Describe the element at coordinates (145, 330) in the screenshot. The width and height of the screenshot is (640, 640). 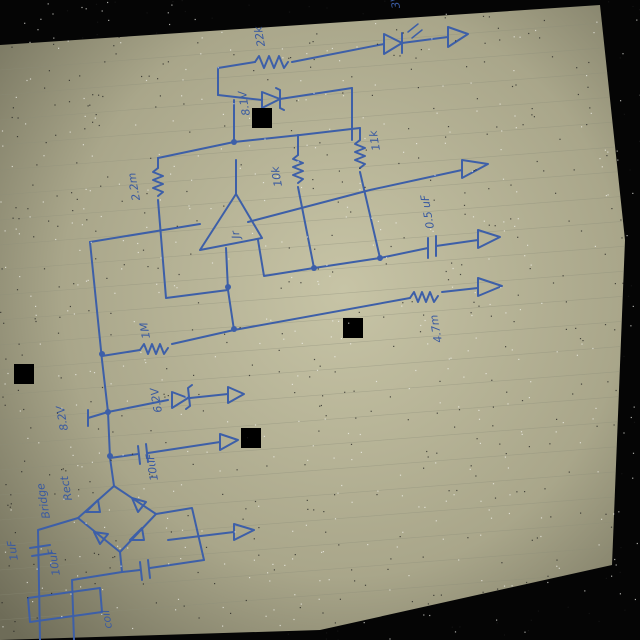
I see `label-1m: 1M` at that location.